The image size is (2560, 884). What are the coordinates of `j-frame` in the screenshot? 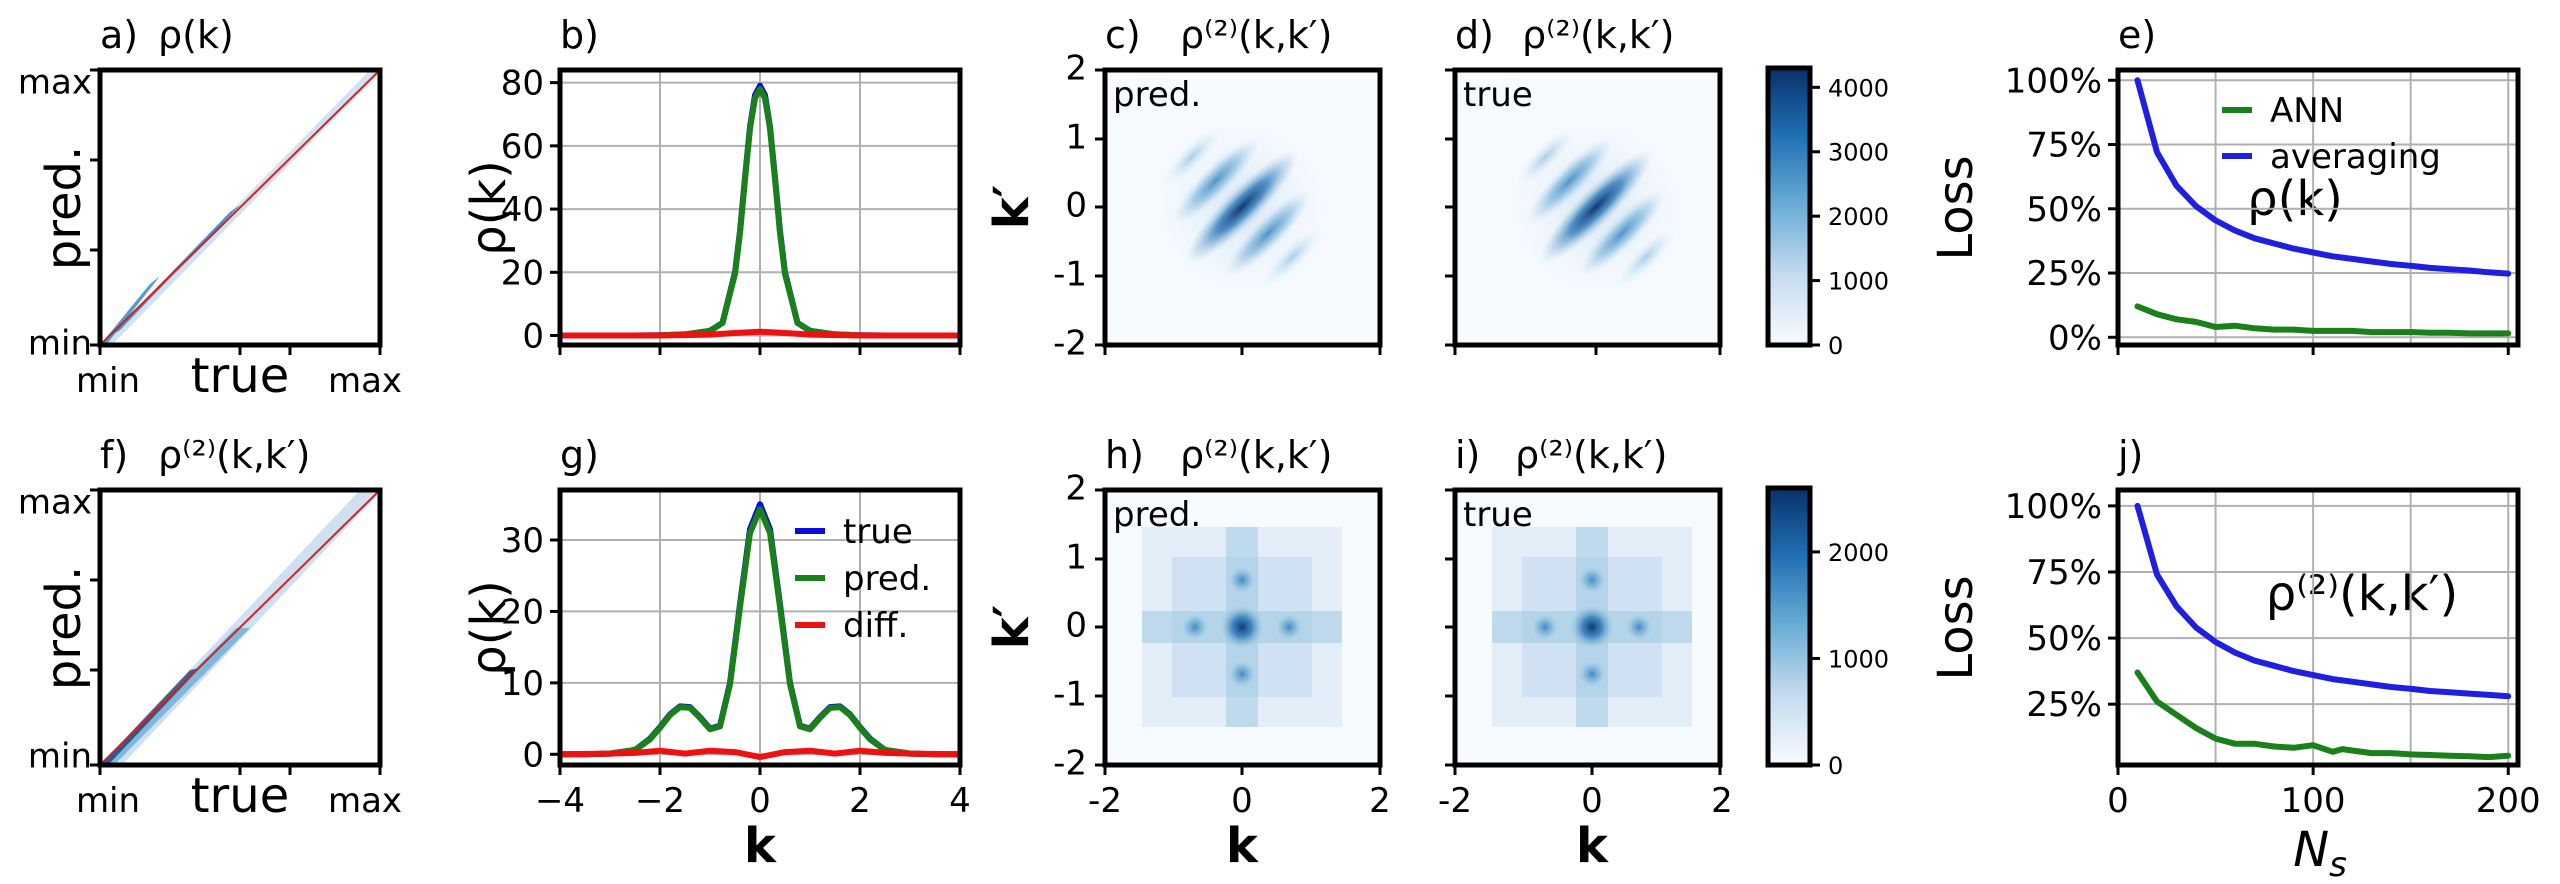 It's located at (2318, 627).